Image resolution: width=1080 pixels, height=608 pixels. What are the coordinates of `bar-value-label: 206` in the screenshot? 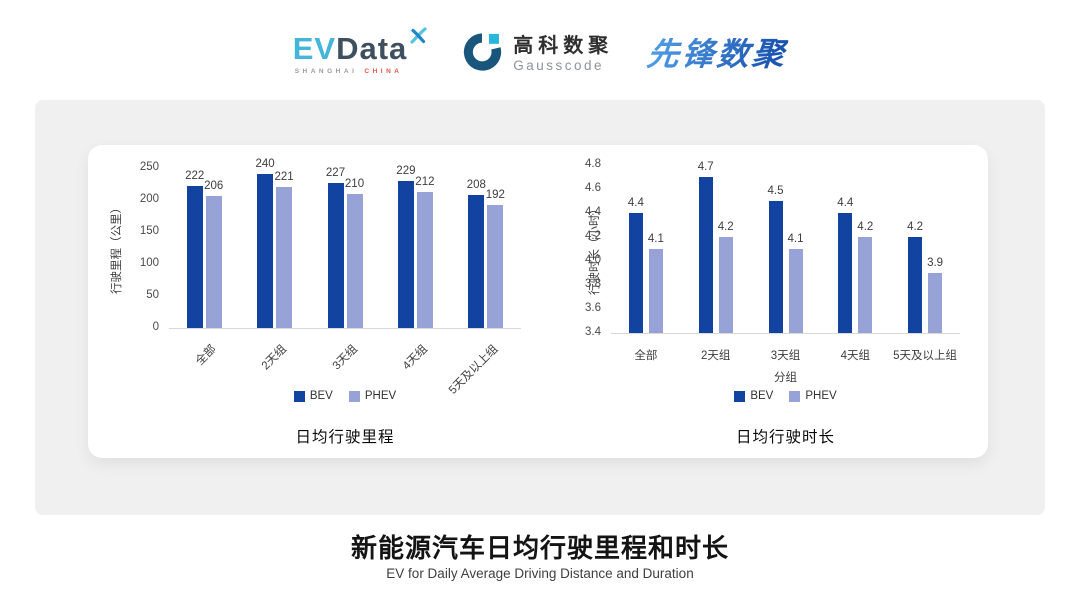 It's located at (214, 186).